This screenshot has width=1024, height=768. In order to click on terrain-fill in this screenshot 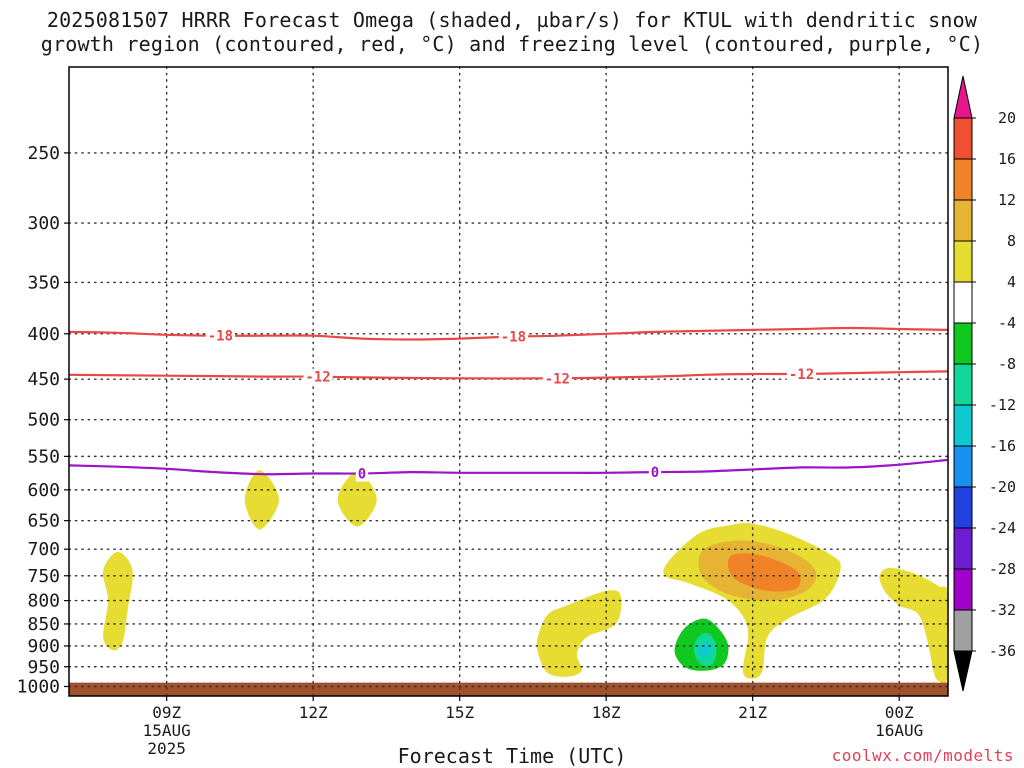, I will do `click(508, 689)`.